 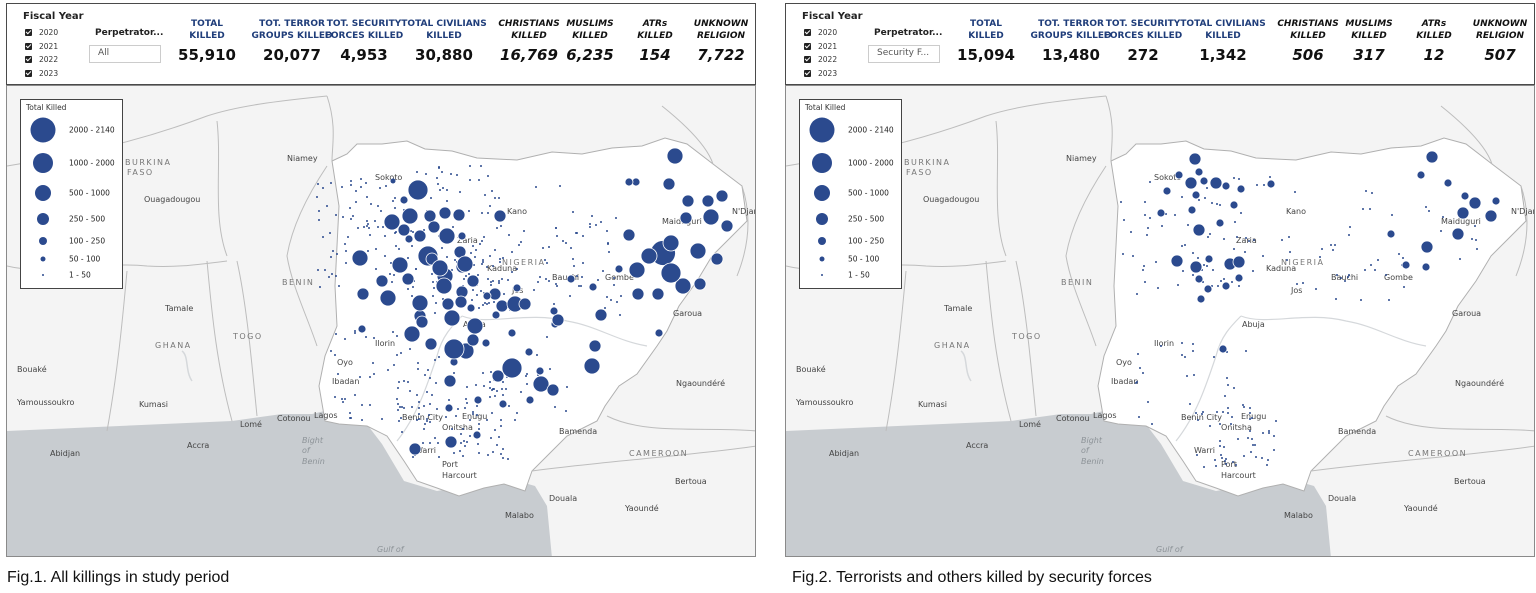 What do you see at coordinates (1143, 55) in the screenshot?
I see `kpi-value: 272` at bounding box center [1143, 55].